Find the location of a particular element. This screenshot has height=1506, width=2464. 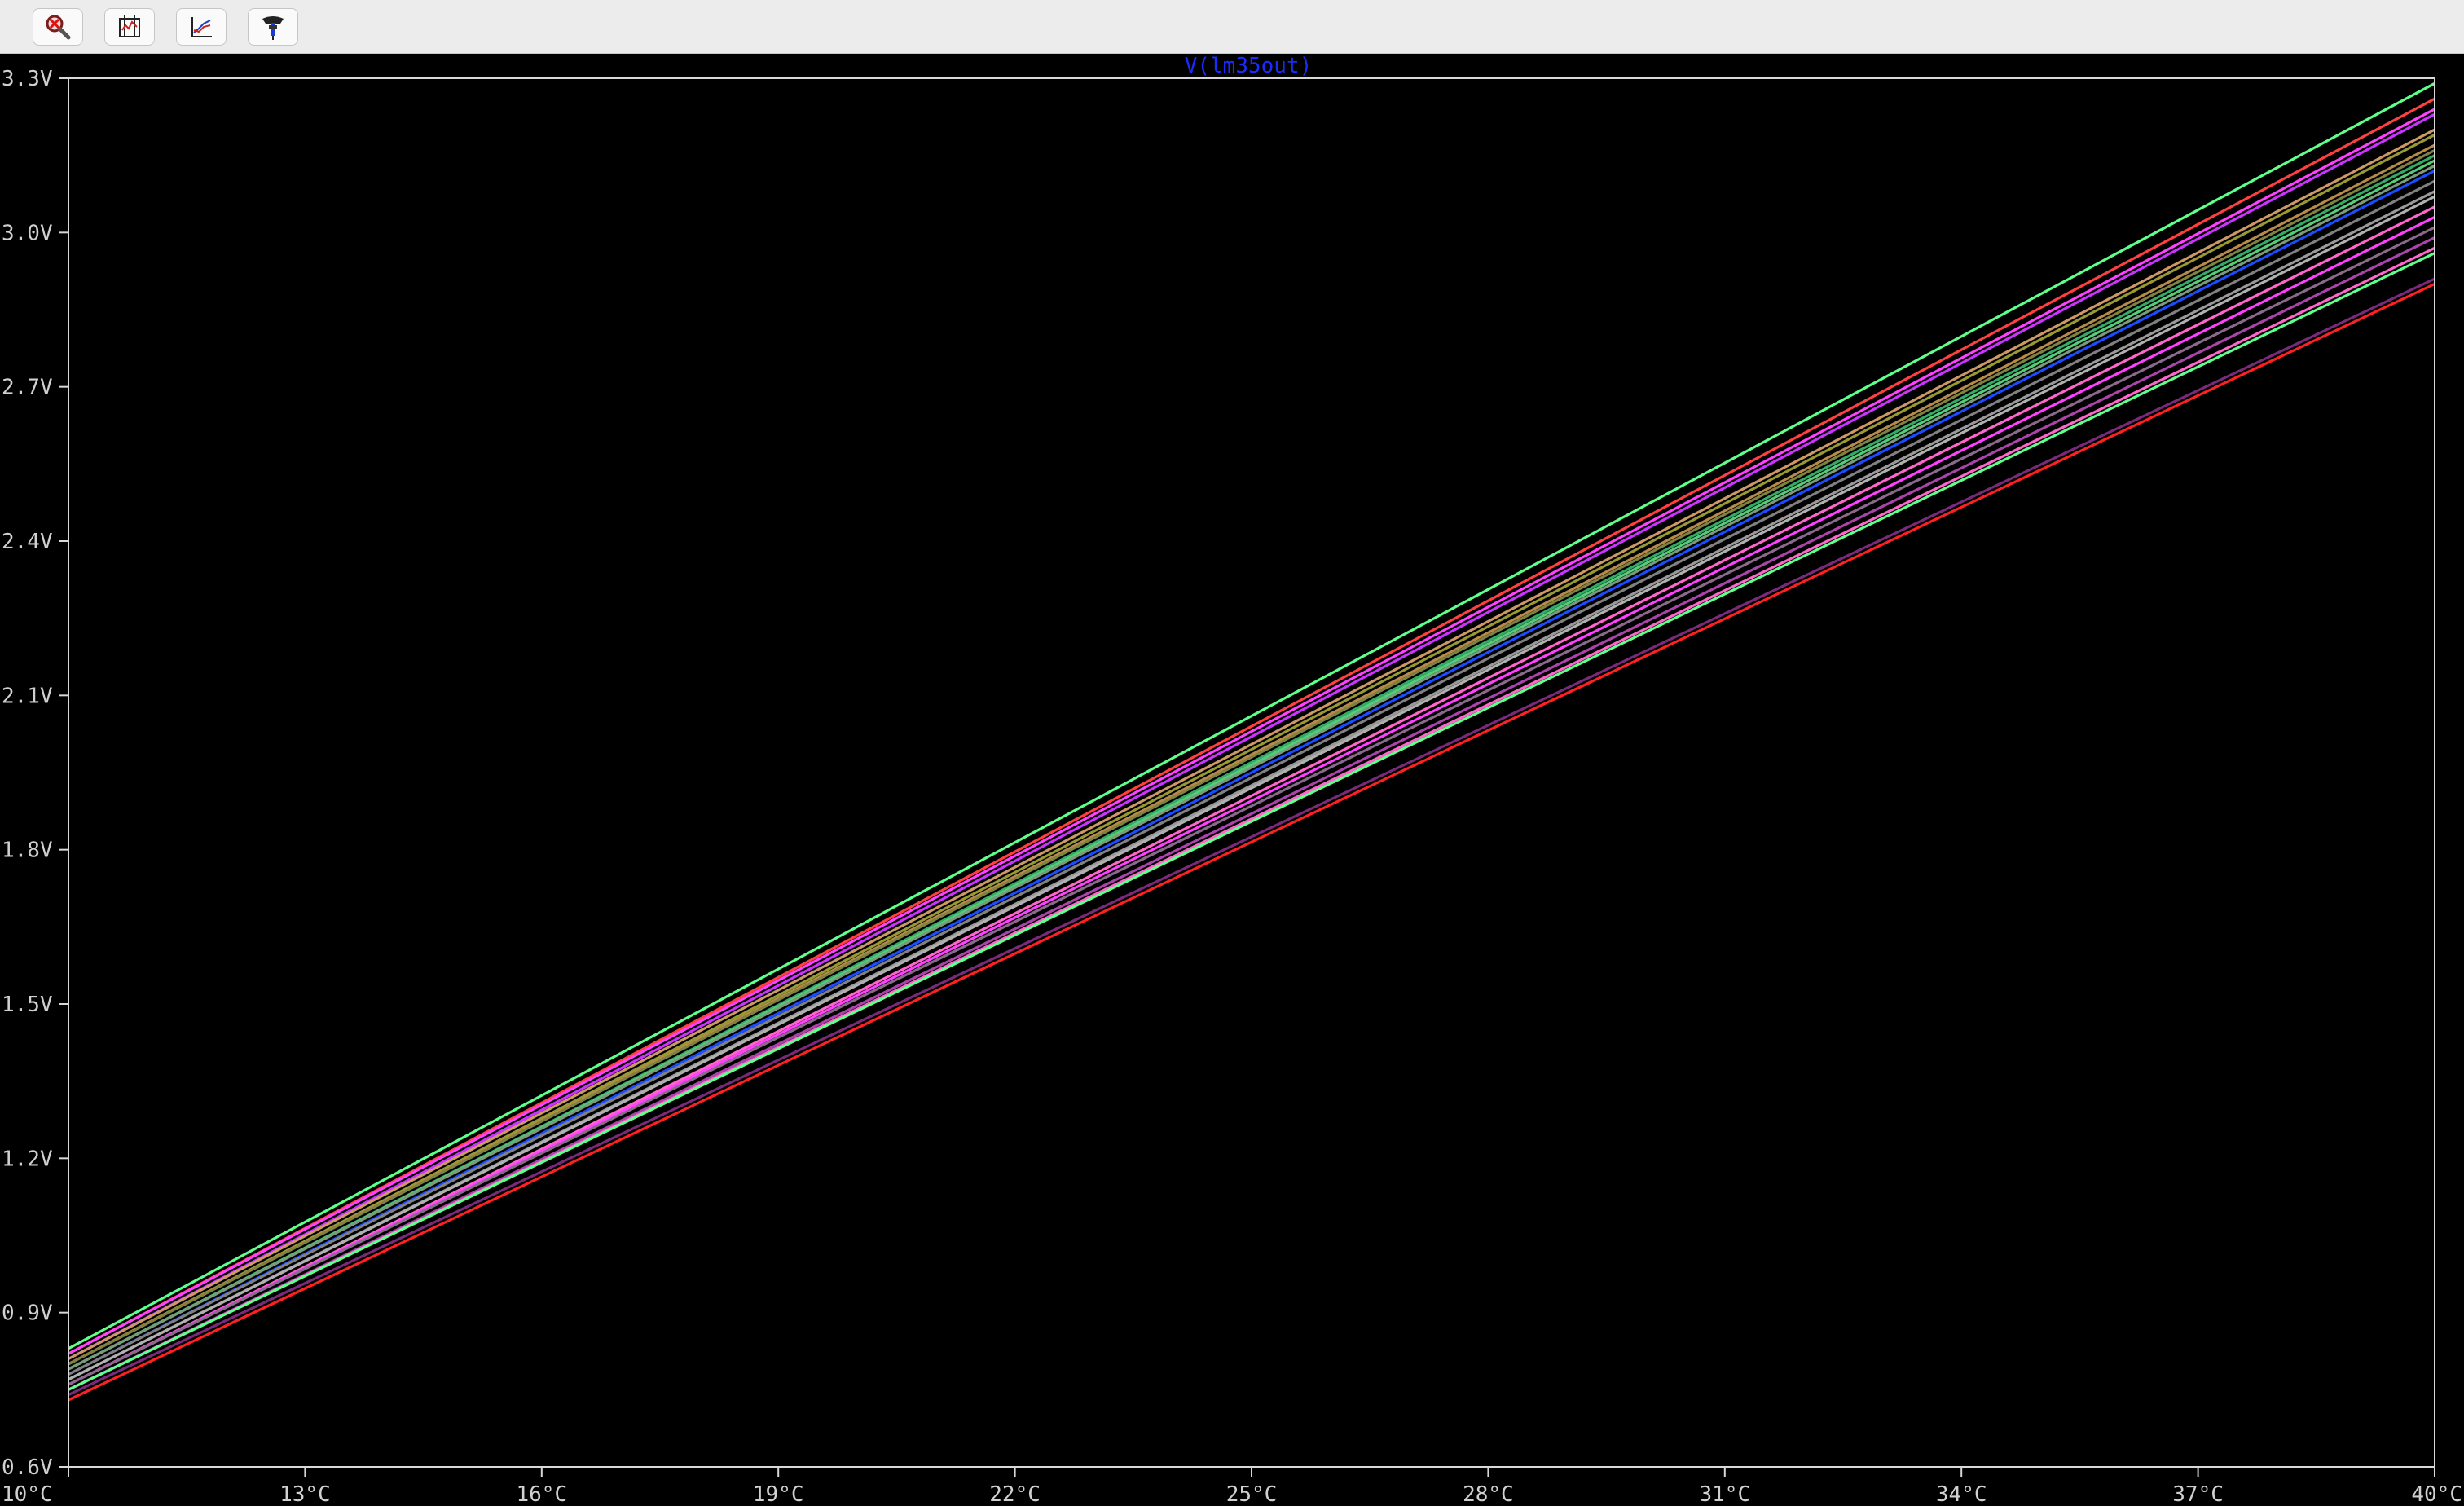

y-tick-label: 2.7V is located at coordinates (27, 388).